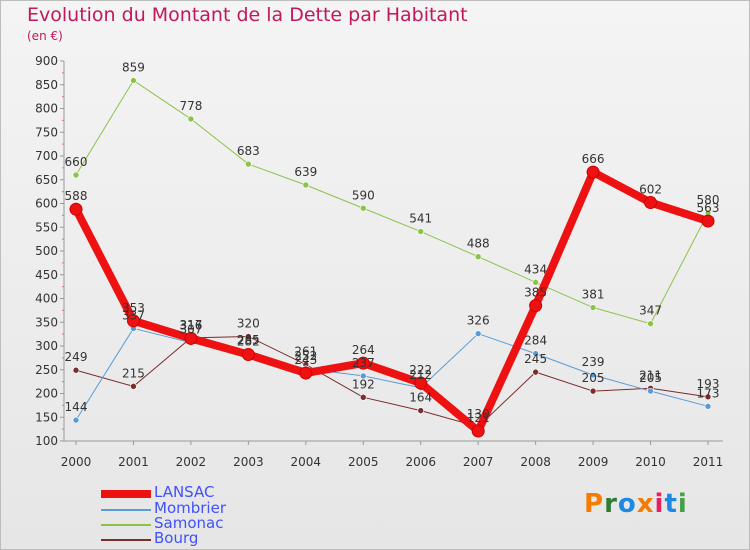 Image resolution: width=750 pixels, height=550 pixels. I want to click on data-label-bourg: 164, so click(420, 398).